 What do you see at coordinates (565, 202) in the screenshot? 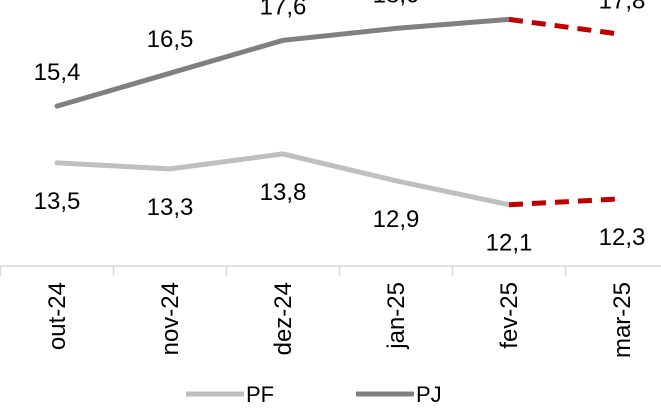
I see `series-forecast-line-pf` at bounding box center [565, 202].